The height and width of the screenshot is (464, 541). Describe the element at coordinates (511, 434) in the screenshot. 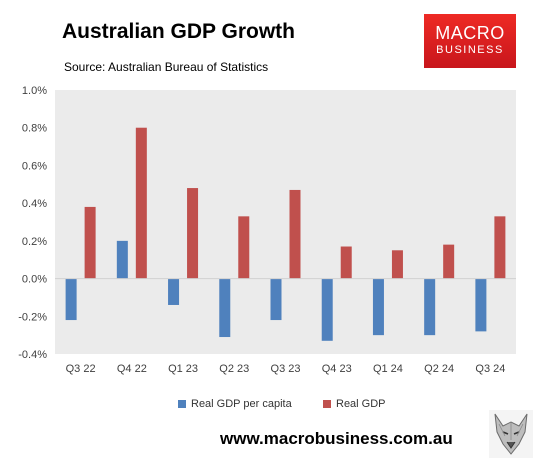

I see `wolf-icon` at that location.